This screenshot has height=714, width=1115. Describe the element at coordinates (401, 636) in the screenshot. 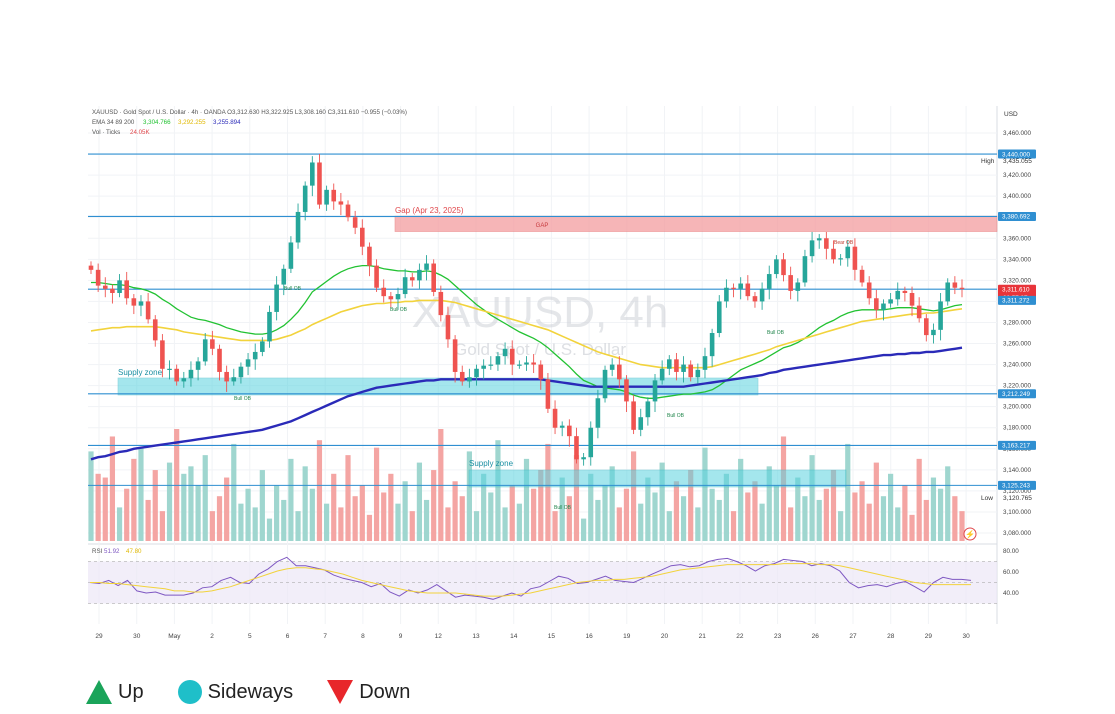

I see `time-tick-label: 9` at that location.